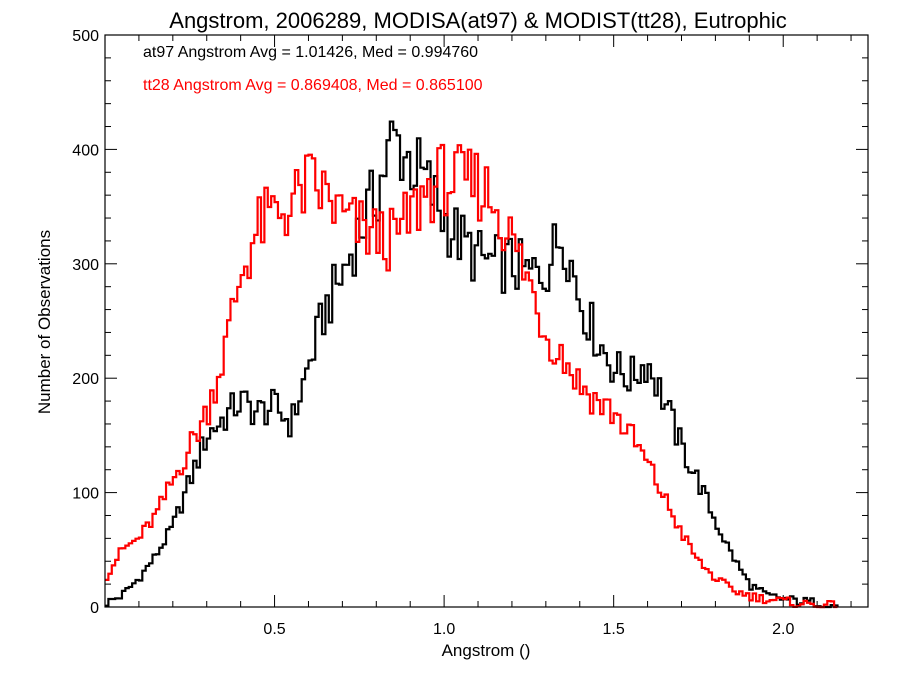 The image size is (900, 675). I want to click on x-axis-label: Angstrom (), so click(486, 650).